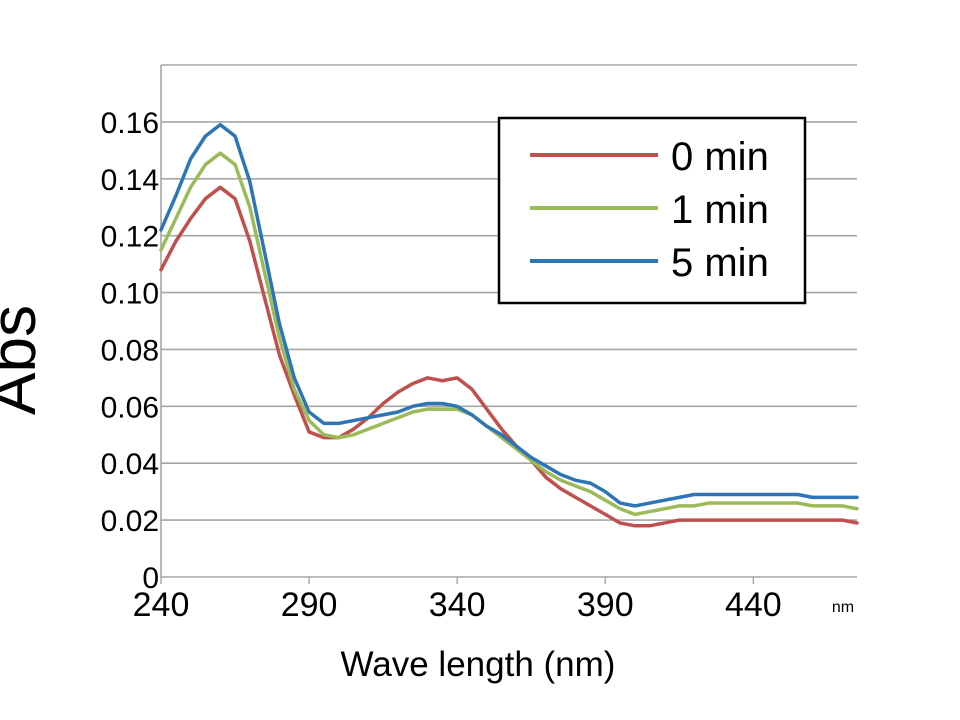  Describe the element at coordinates (843, 607) in the screenshot. I see `x-unit-note: nm` at that location.